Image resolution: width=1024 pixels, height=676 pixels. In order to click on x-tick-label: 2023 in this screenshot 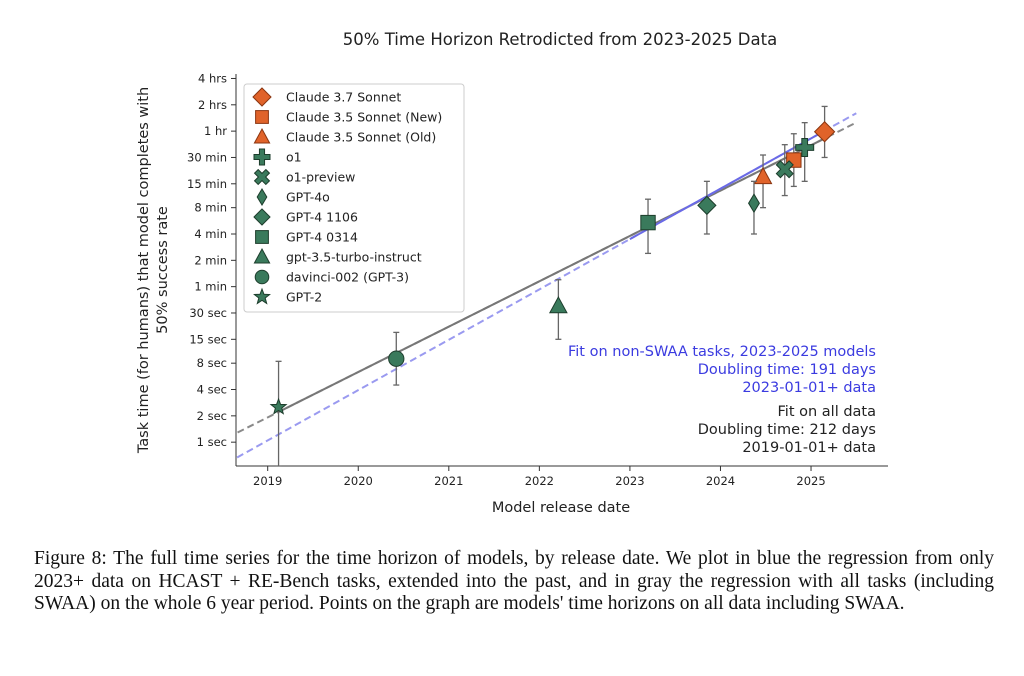, I will do `click(629, 481)`.